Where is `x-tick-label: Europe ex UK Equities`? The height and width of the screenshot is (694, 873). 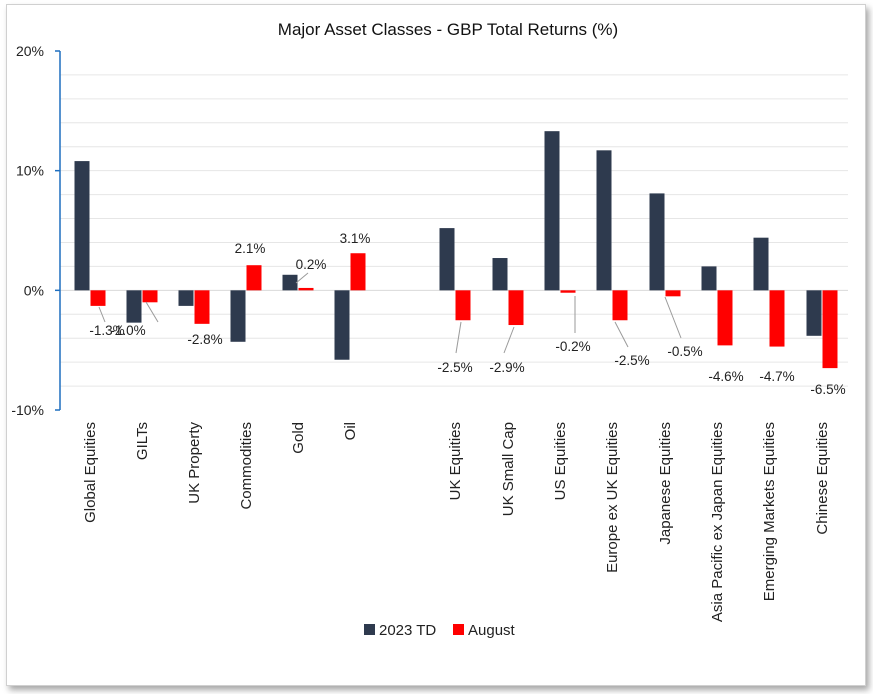 x-tick-label: Europe ex UK Equities is located at coordinates (612, 497).